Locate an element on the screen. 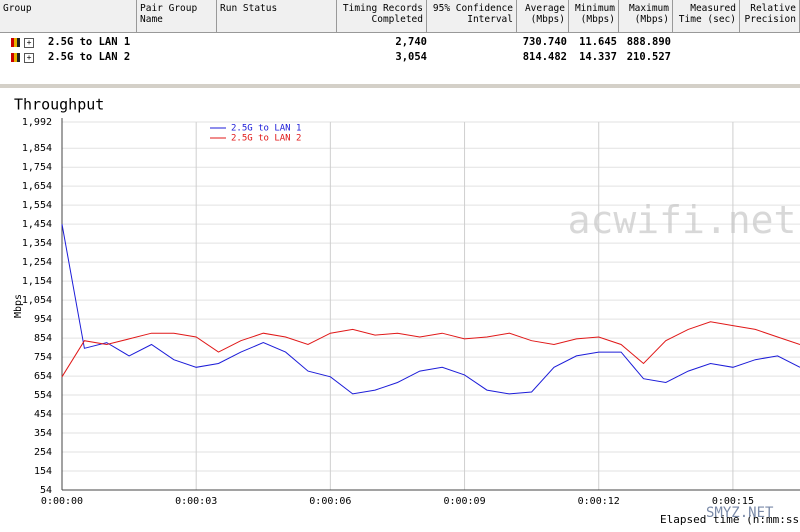  x-tick-label: 0:00:12 is located at coordinates (599, 501).